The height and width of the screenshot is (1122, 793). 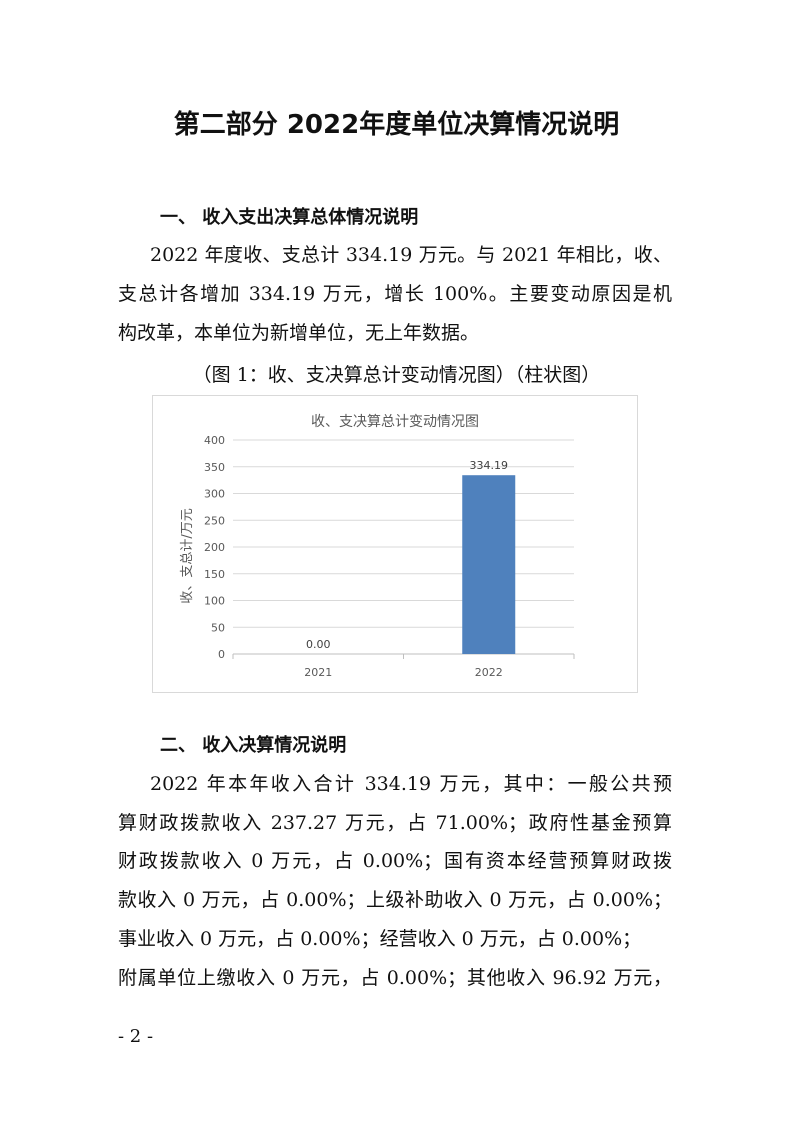 What do you see at coordinates (218, 627) in the screenshot?
I see `y-tick-label: 50` at bounding box center [218, 627].